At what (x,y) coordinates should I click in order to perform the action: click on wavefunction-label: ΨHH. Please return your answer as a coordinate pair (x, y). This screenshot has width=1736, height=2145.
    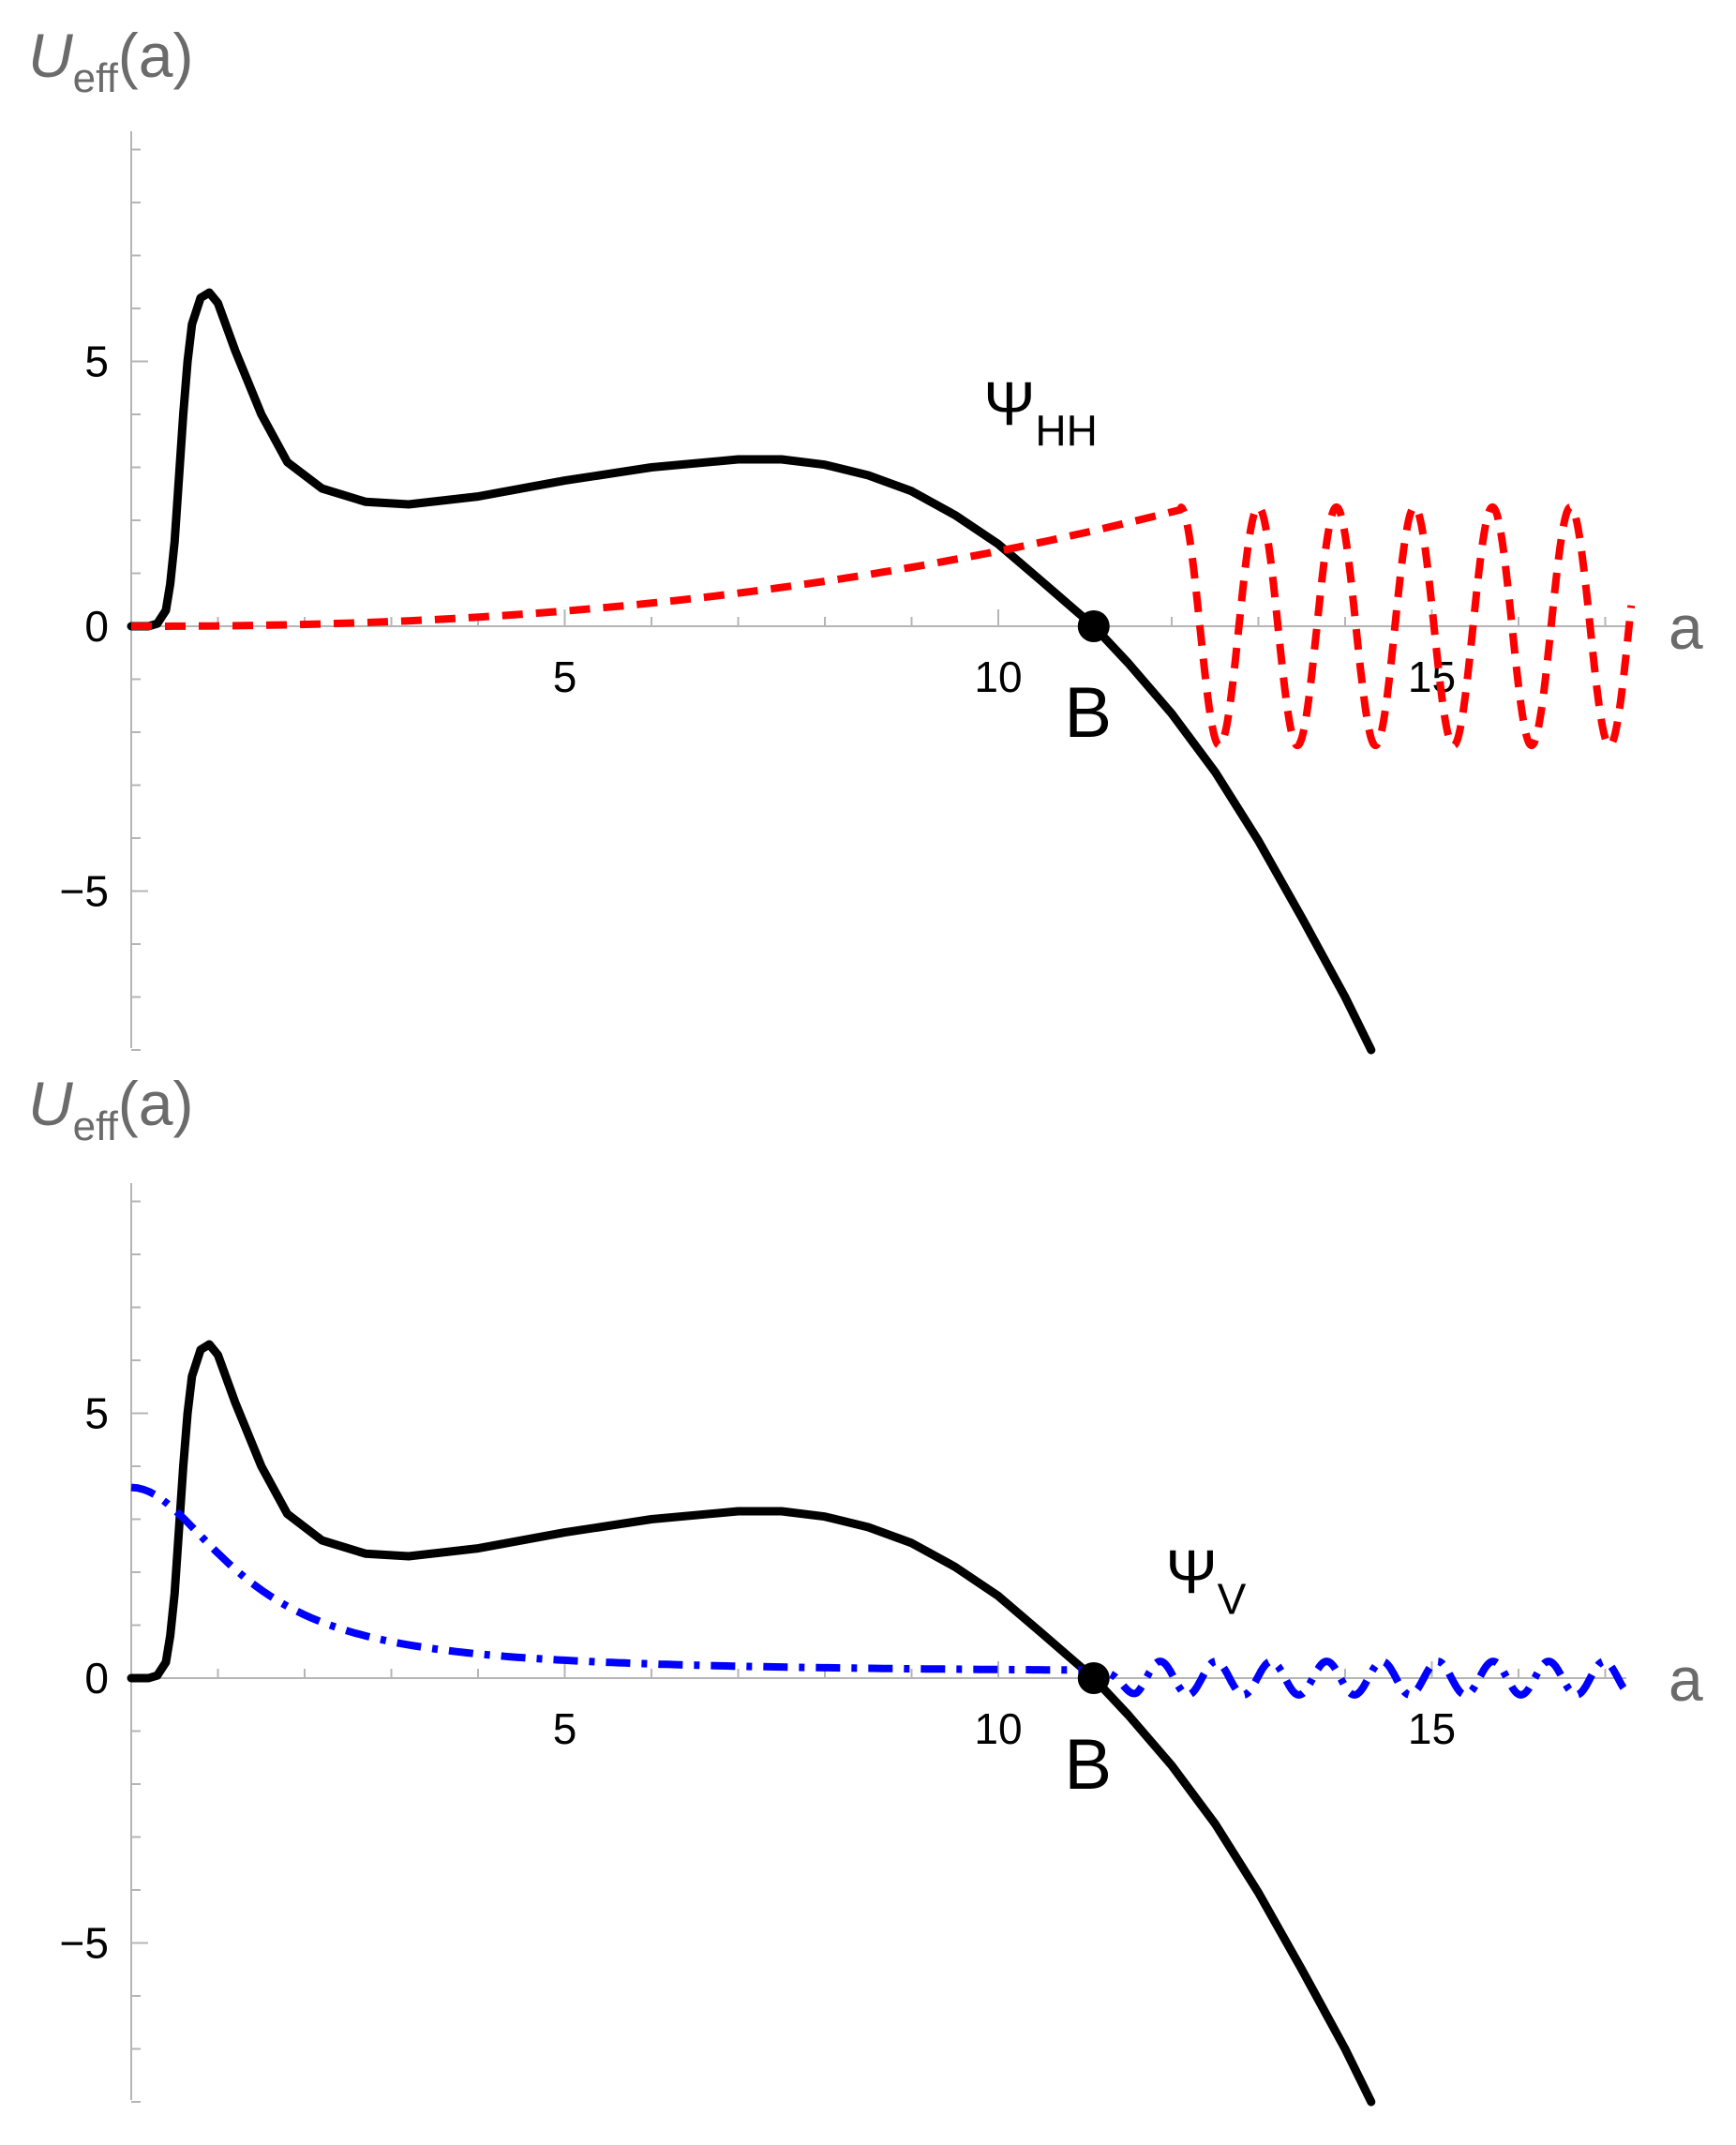
    Looking at the image, I should click on (1040, 411).